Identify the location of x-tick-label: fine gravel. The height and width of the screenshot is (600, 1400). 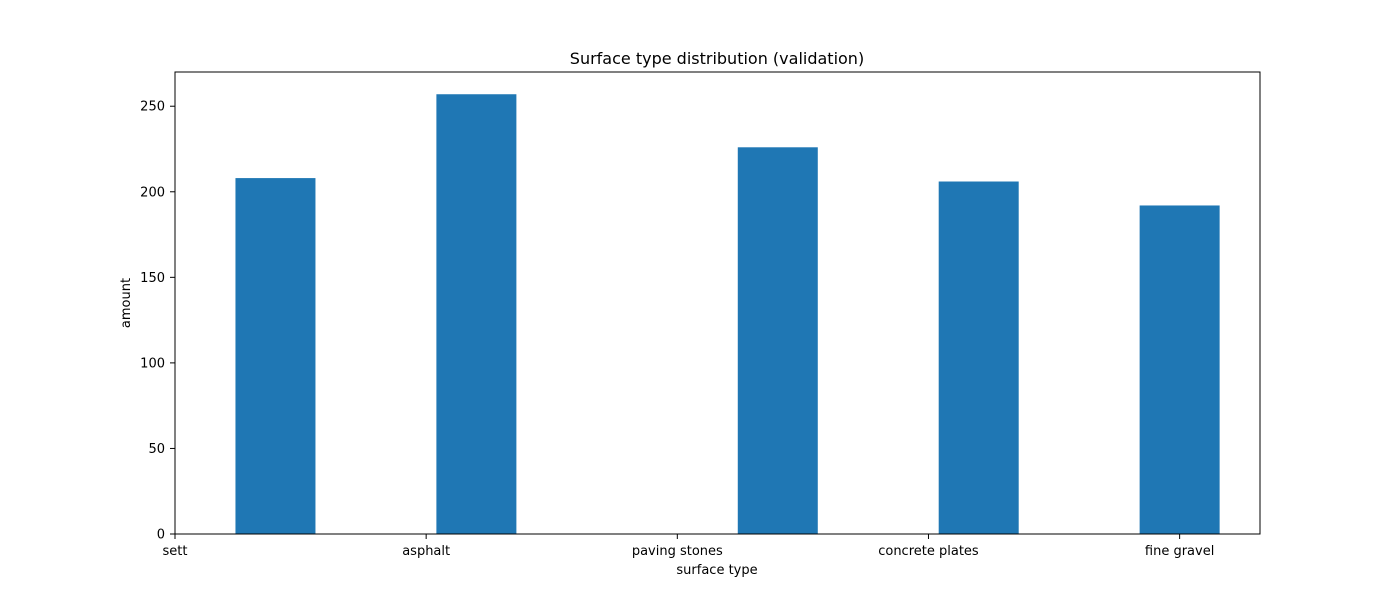
(1179, 551).